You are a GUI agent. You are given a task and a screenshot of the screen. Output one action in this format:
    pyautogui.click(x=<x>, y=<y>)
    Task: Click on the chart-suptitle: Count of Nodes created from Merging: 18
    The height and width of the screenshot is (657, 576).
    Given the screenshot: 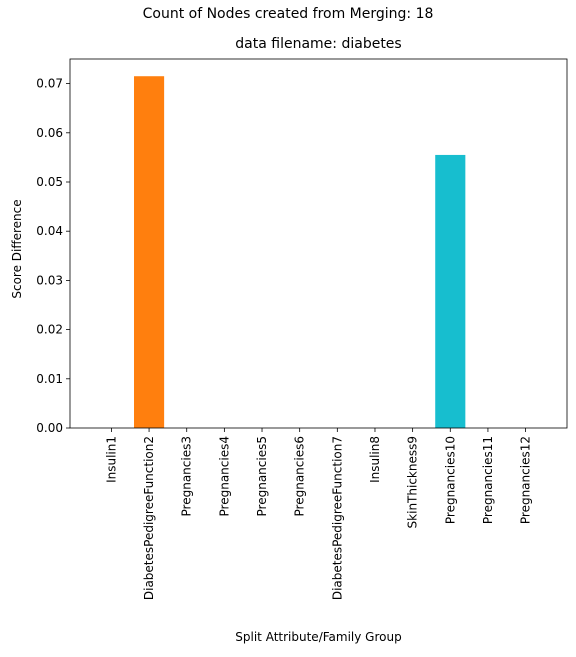 What is the action you would take?
    pyautogui.click(x=288, y=14)
    